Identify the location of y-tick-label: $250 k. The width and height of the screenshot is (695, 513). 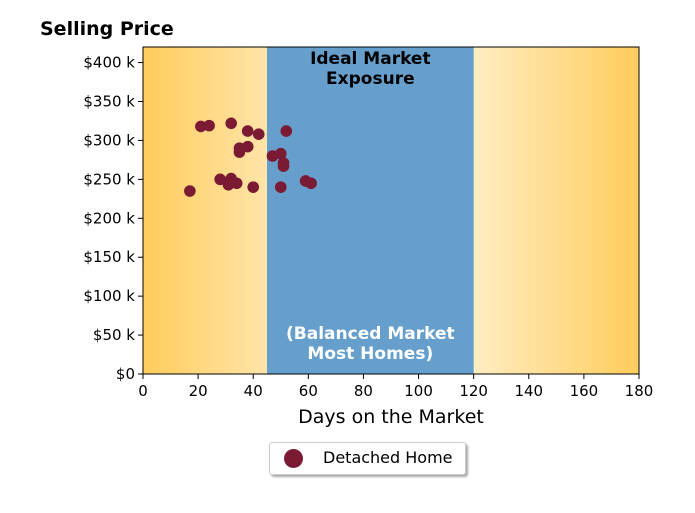
(109, 179).